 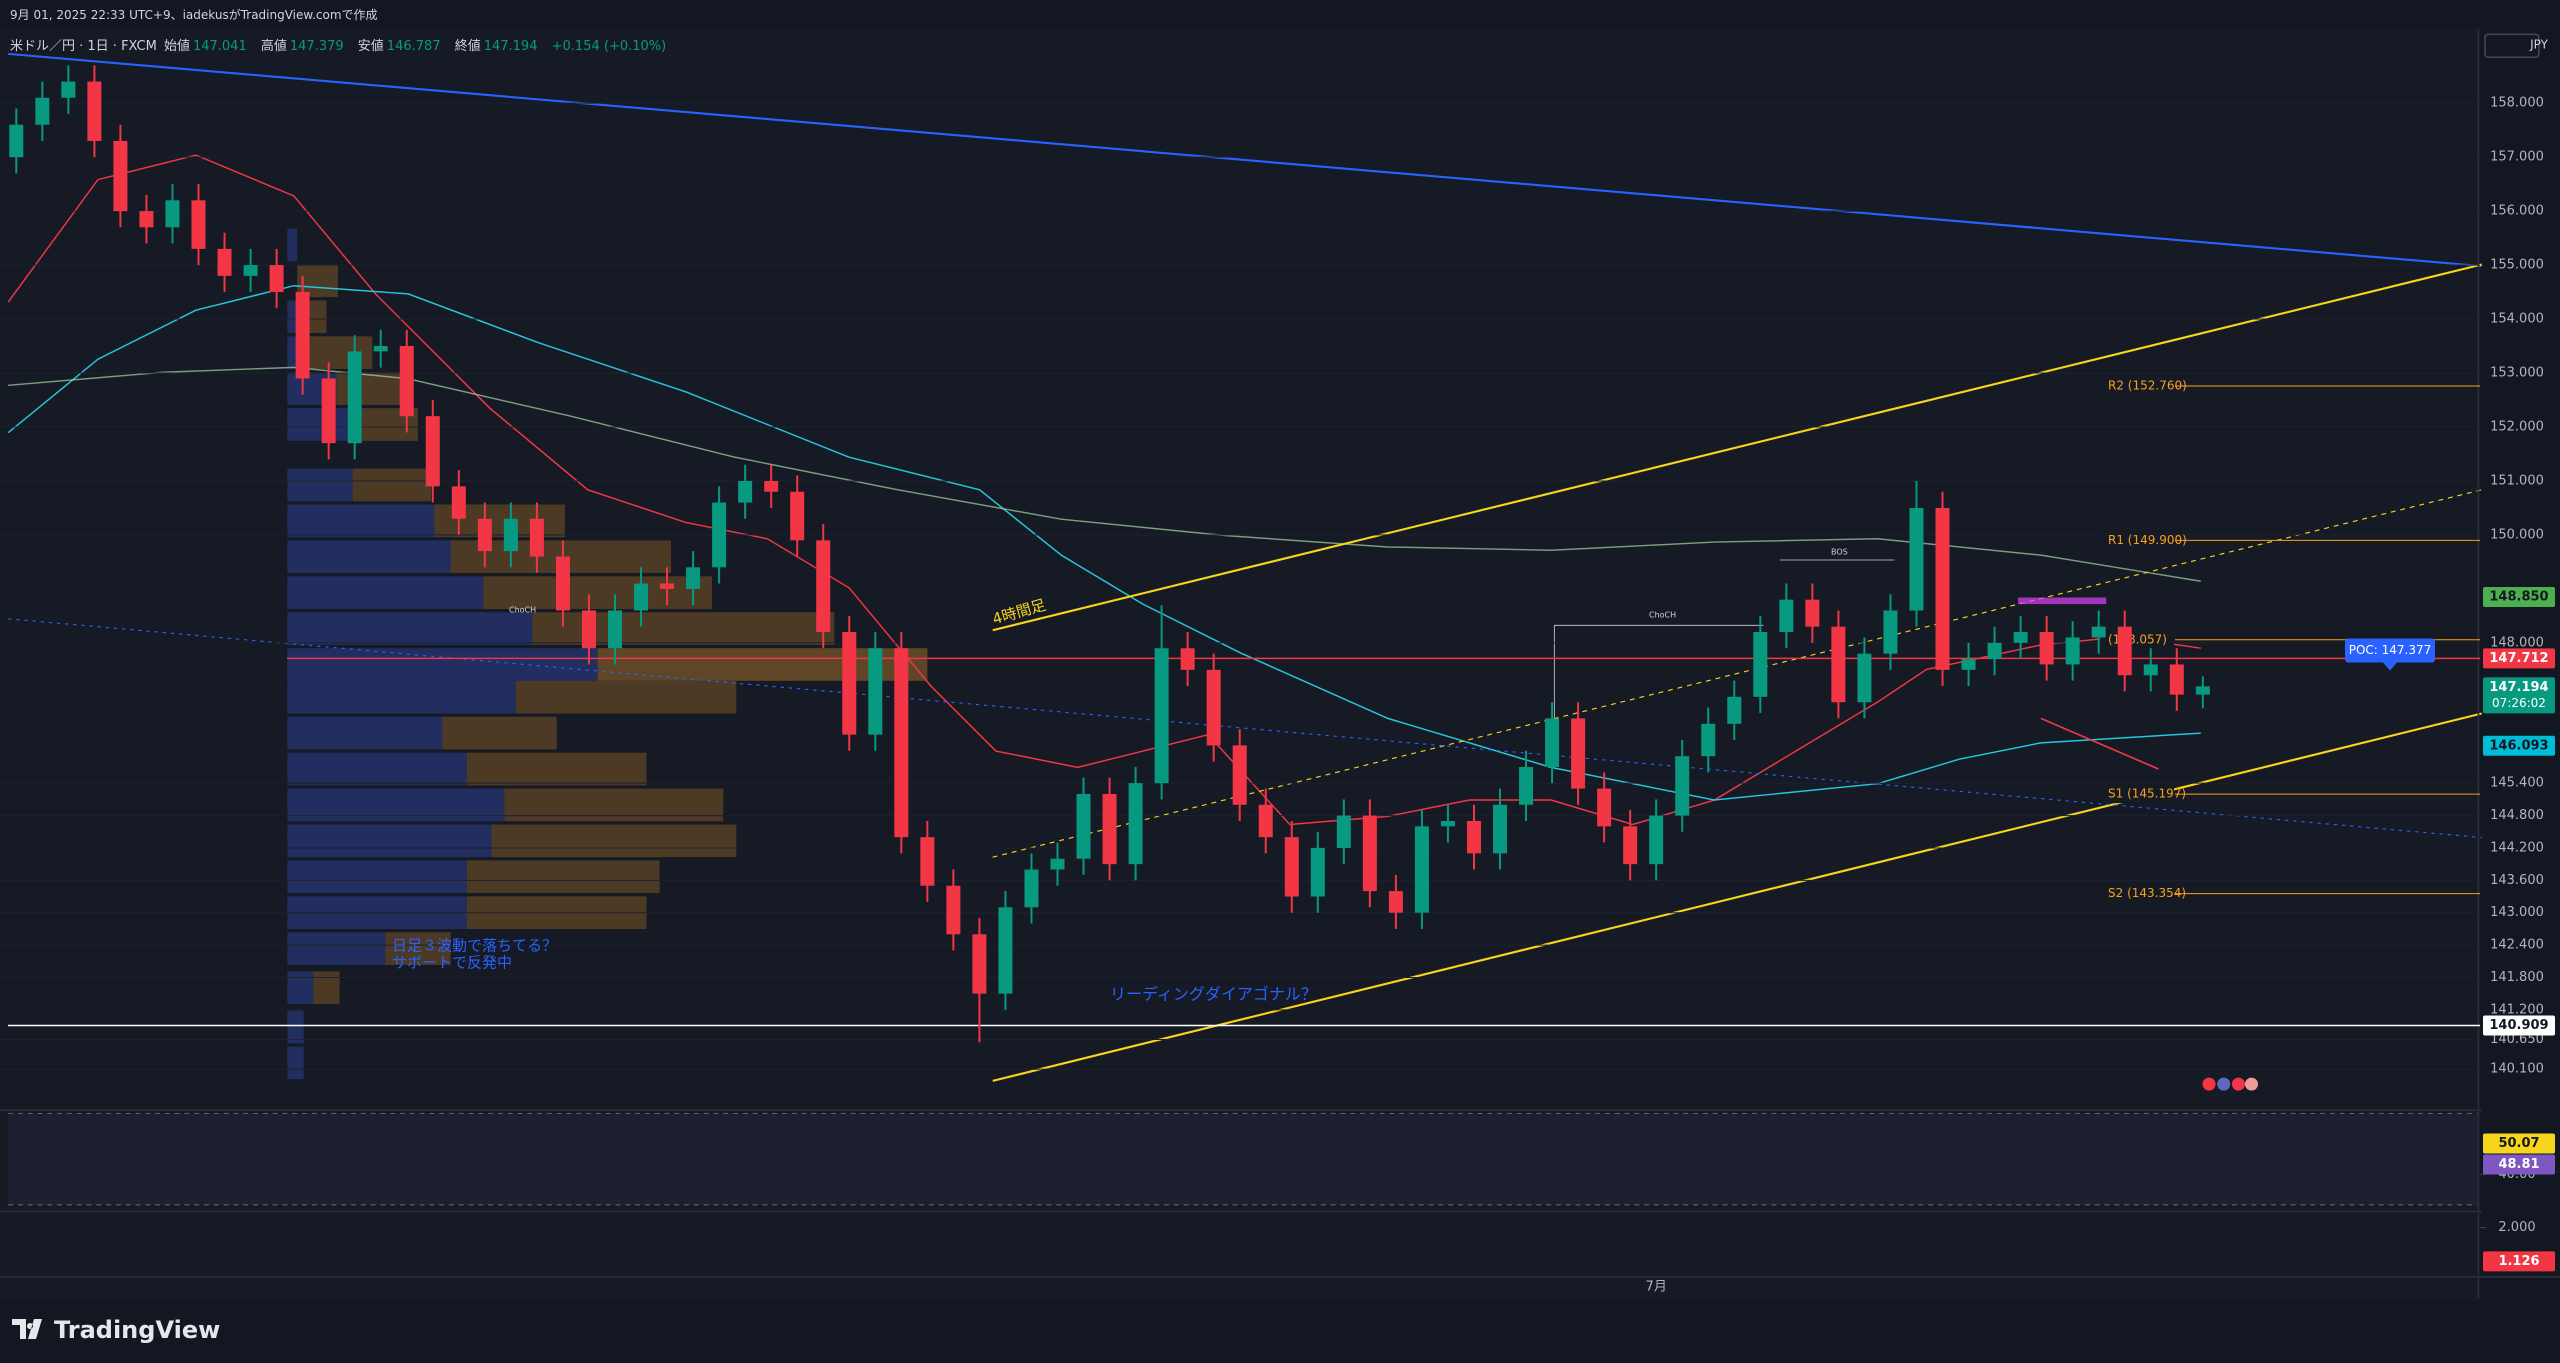 I want to click on price-tag-label: 148.850, so click(x=2518, y=596).